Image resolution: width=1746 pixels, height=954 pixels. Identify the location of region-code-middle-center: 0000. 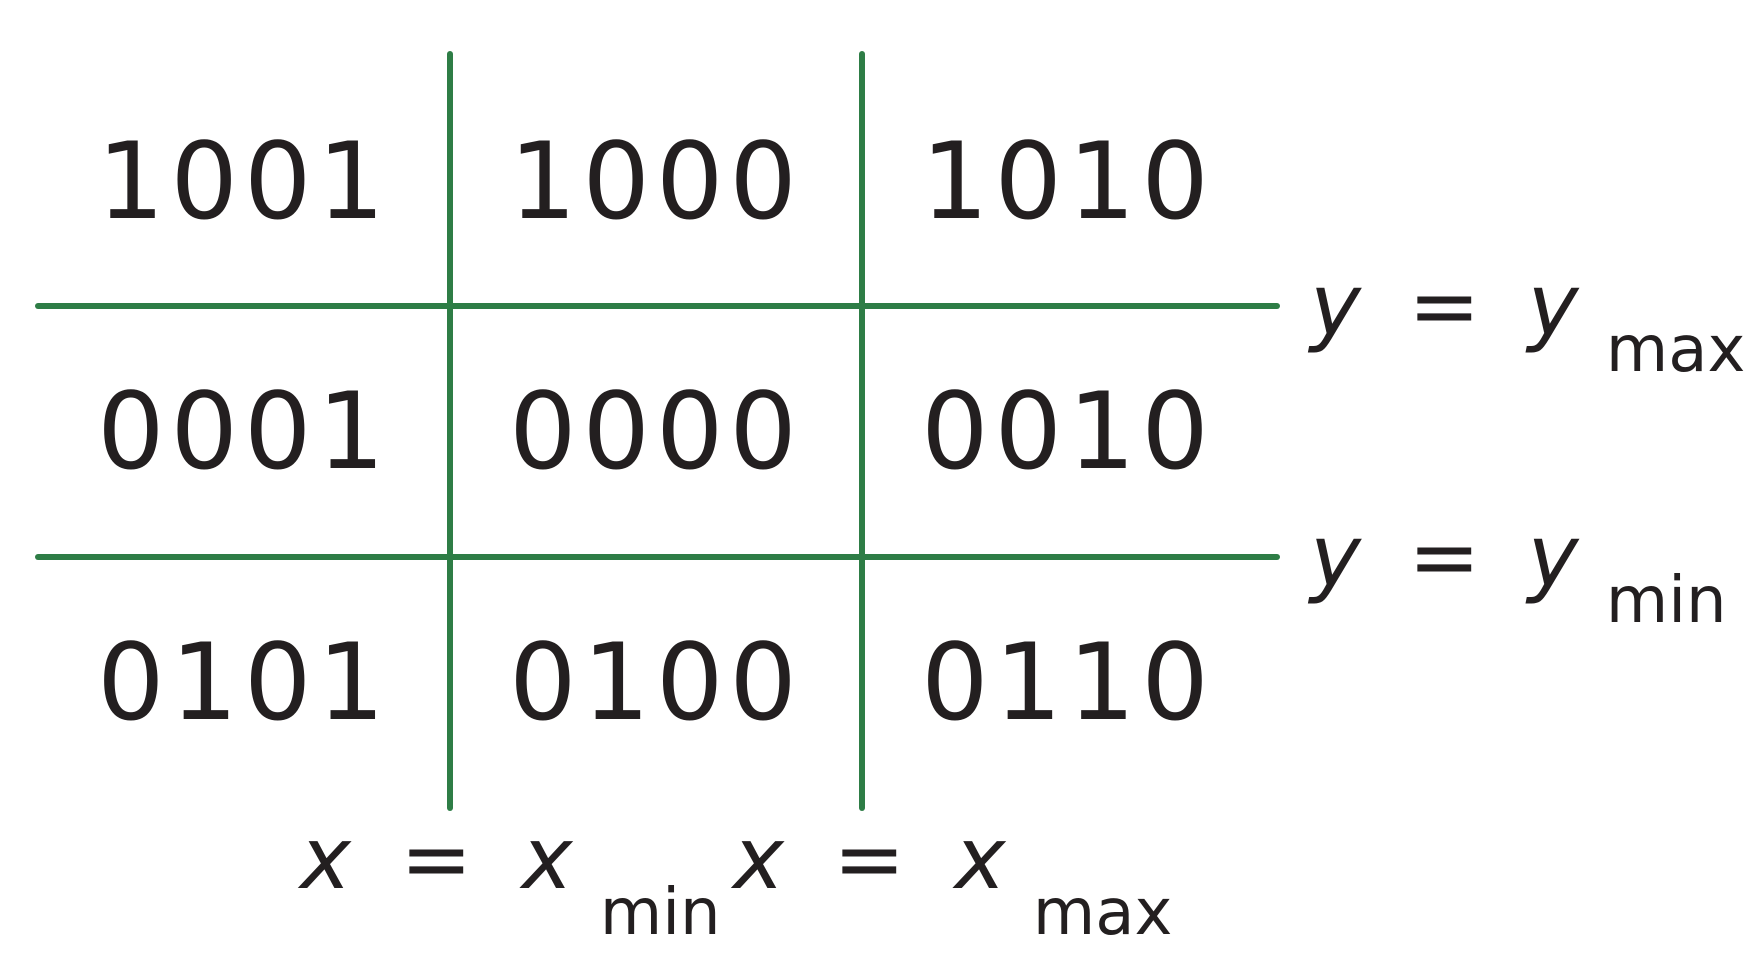
(656, 431).